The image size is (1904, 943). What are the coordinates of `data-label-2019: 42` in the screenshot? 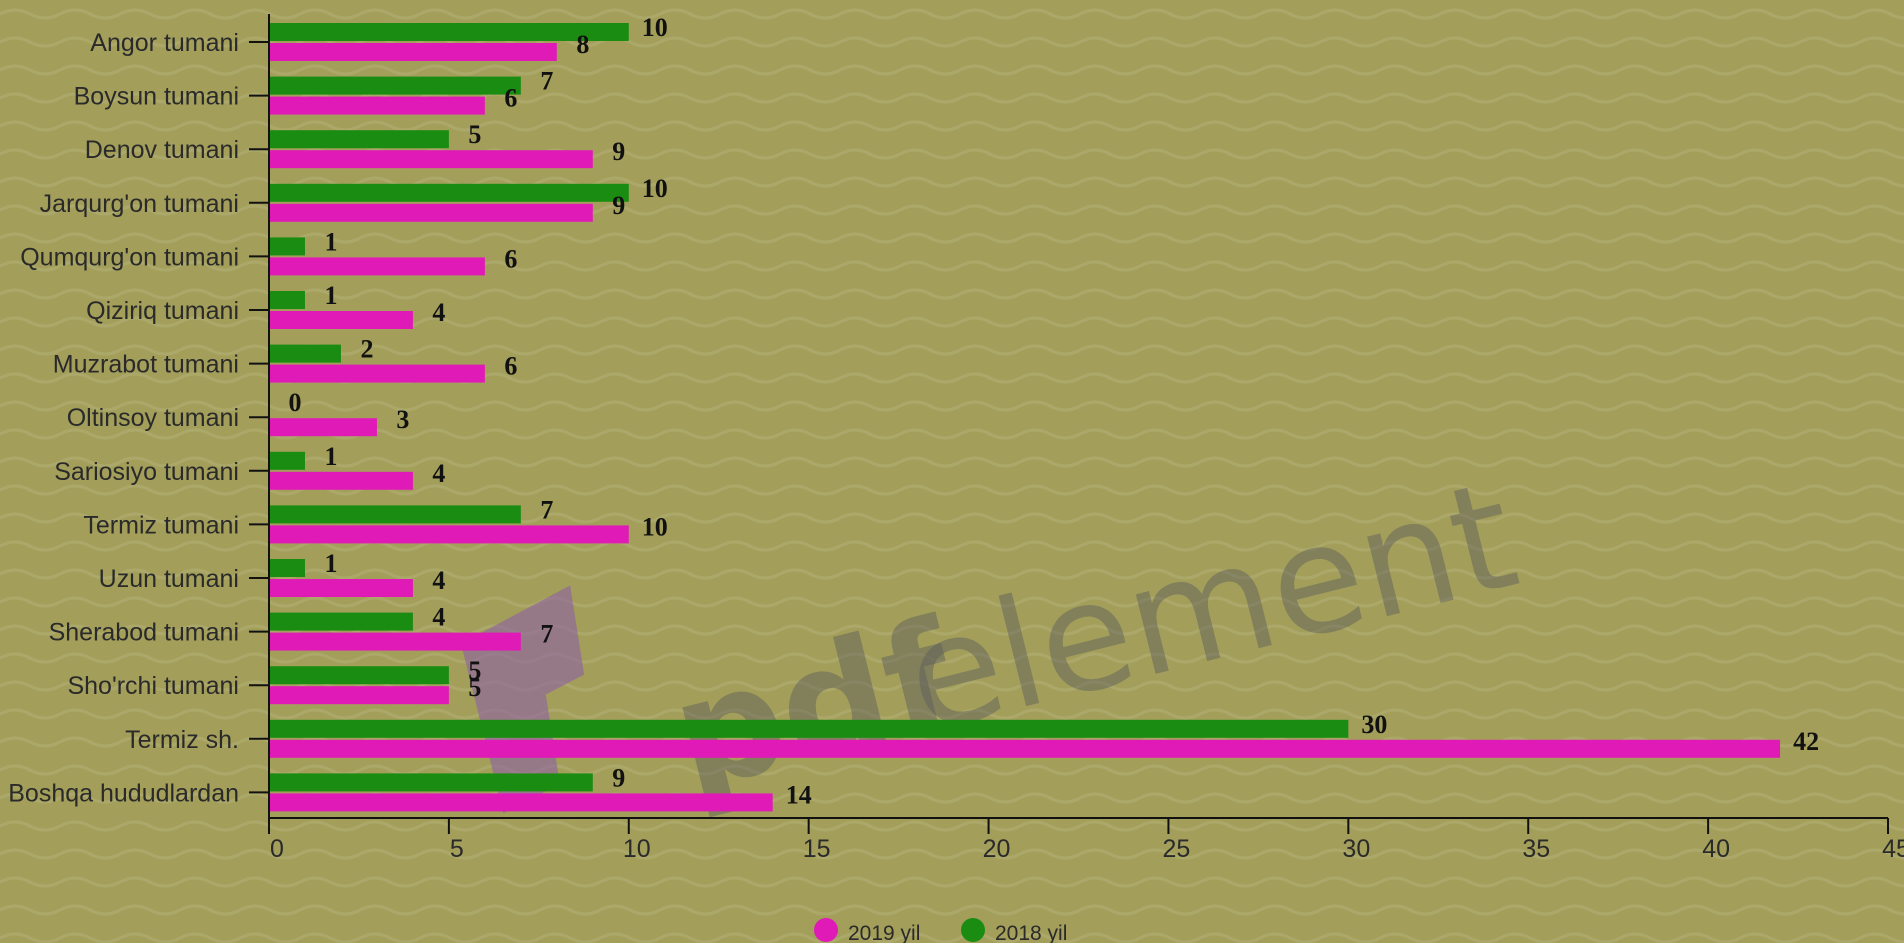 It's located at (1806, 741).